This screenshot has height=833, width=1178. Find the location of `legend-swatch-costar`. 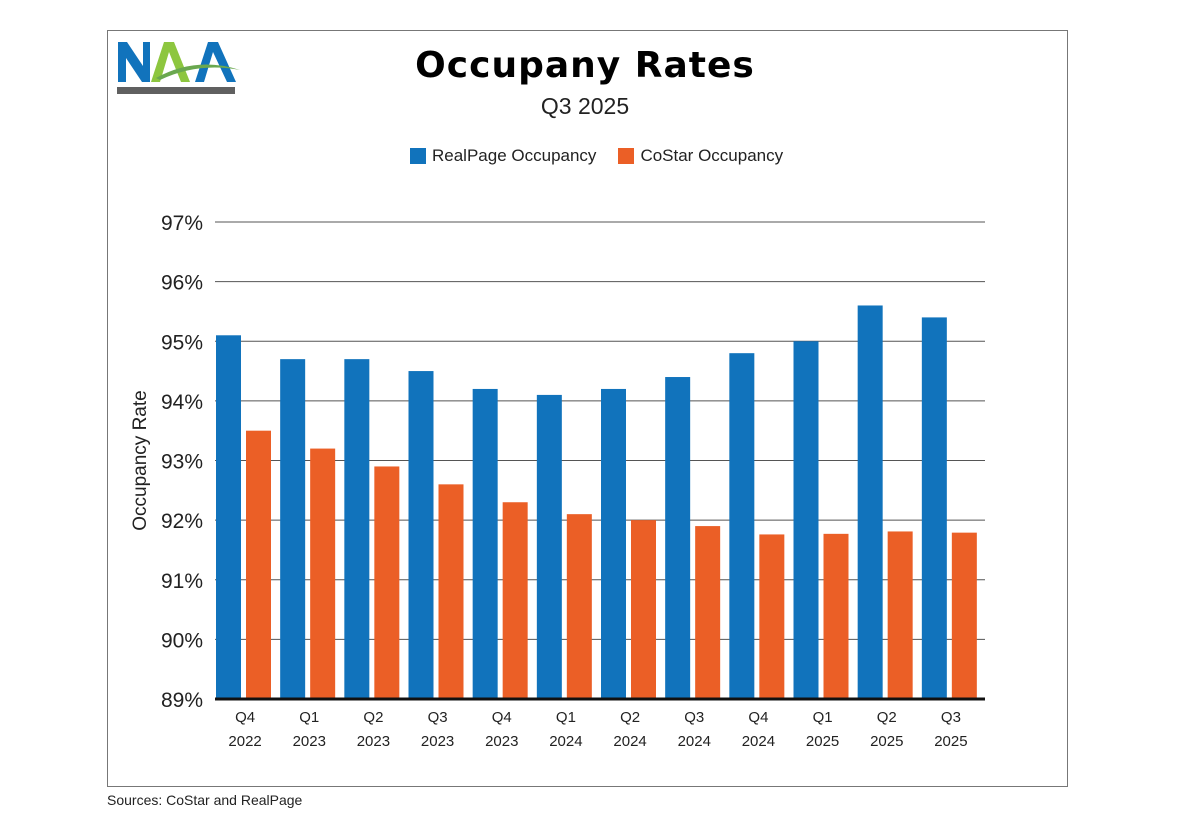

legend-swatch-costar is located at coordinates (626, 156).